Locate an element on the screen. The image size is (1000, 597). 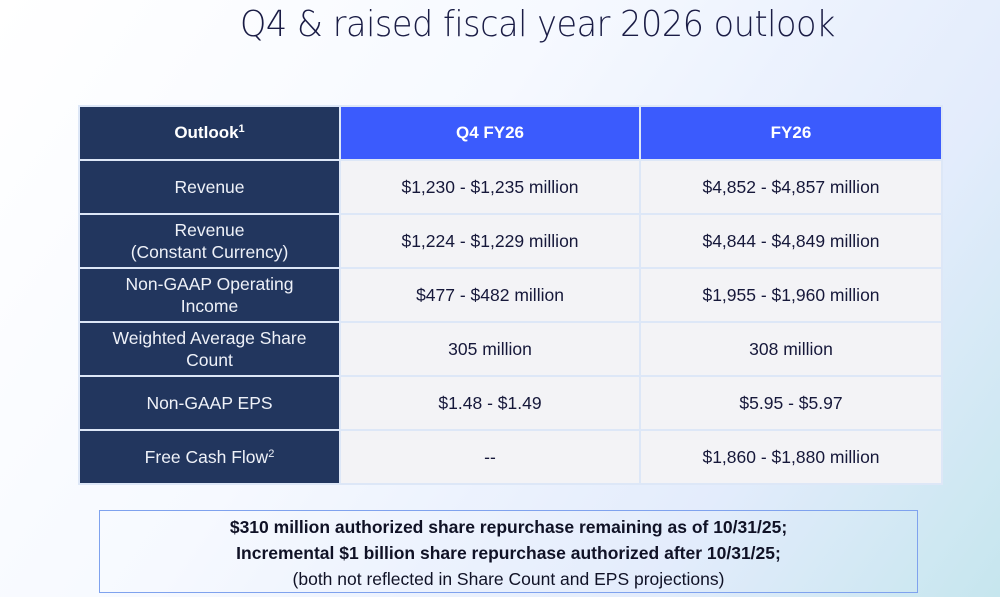
fy26-value: $1,955 - $1,960 million is located at coordinates (791, 295).